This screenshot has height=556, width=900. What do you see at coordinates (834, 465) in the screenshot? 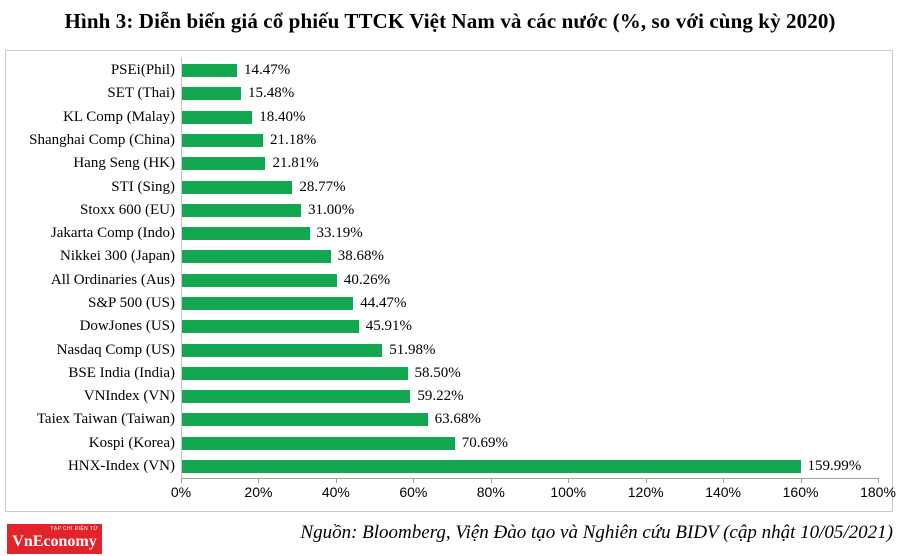
I see `value-label: 159.99%` at bounding box center [834, 465].